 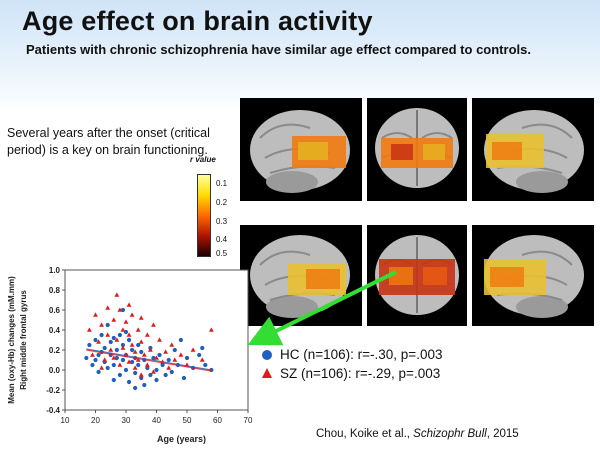 I want to click on y-tick-label: 0.0, so click(x=55, y=370).